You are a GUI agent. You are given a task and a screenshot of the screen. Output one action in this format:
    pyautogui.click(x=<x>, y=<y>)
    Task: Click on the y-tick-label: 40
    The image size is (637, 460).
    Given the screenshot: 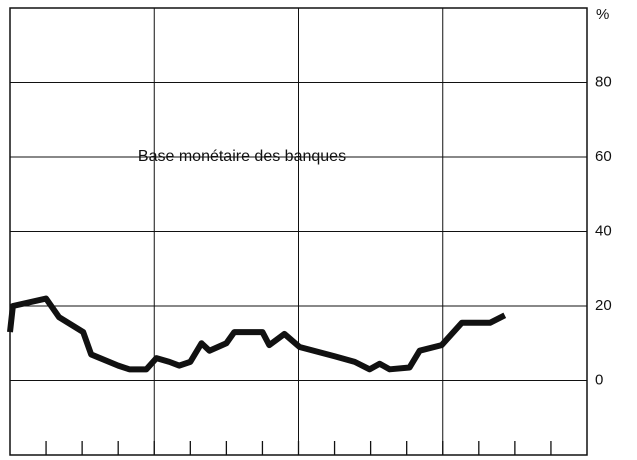 What is the action you would take?
    pyautogui.click(x=603, y=230)
    